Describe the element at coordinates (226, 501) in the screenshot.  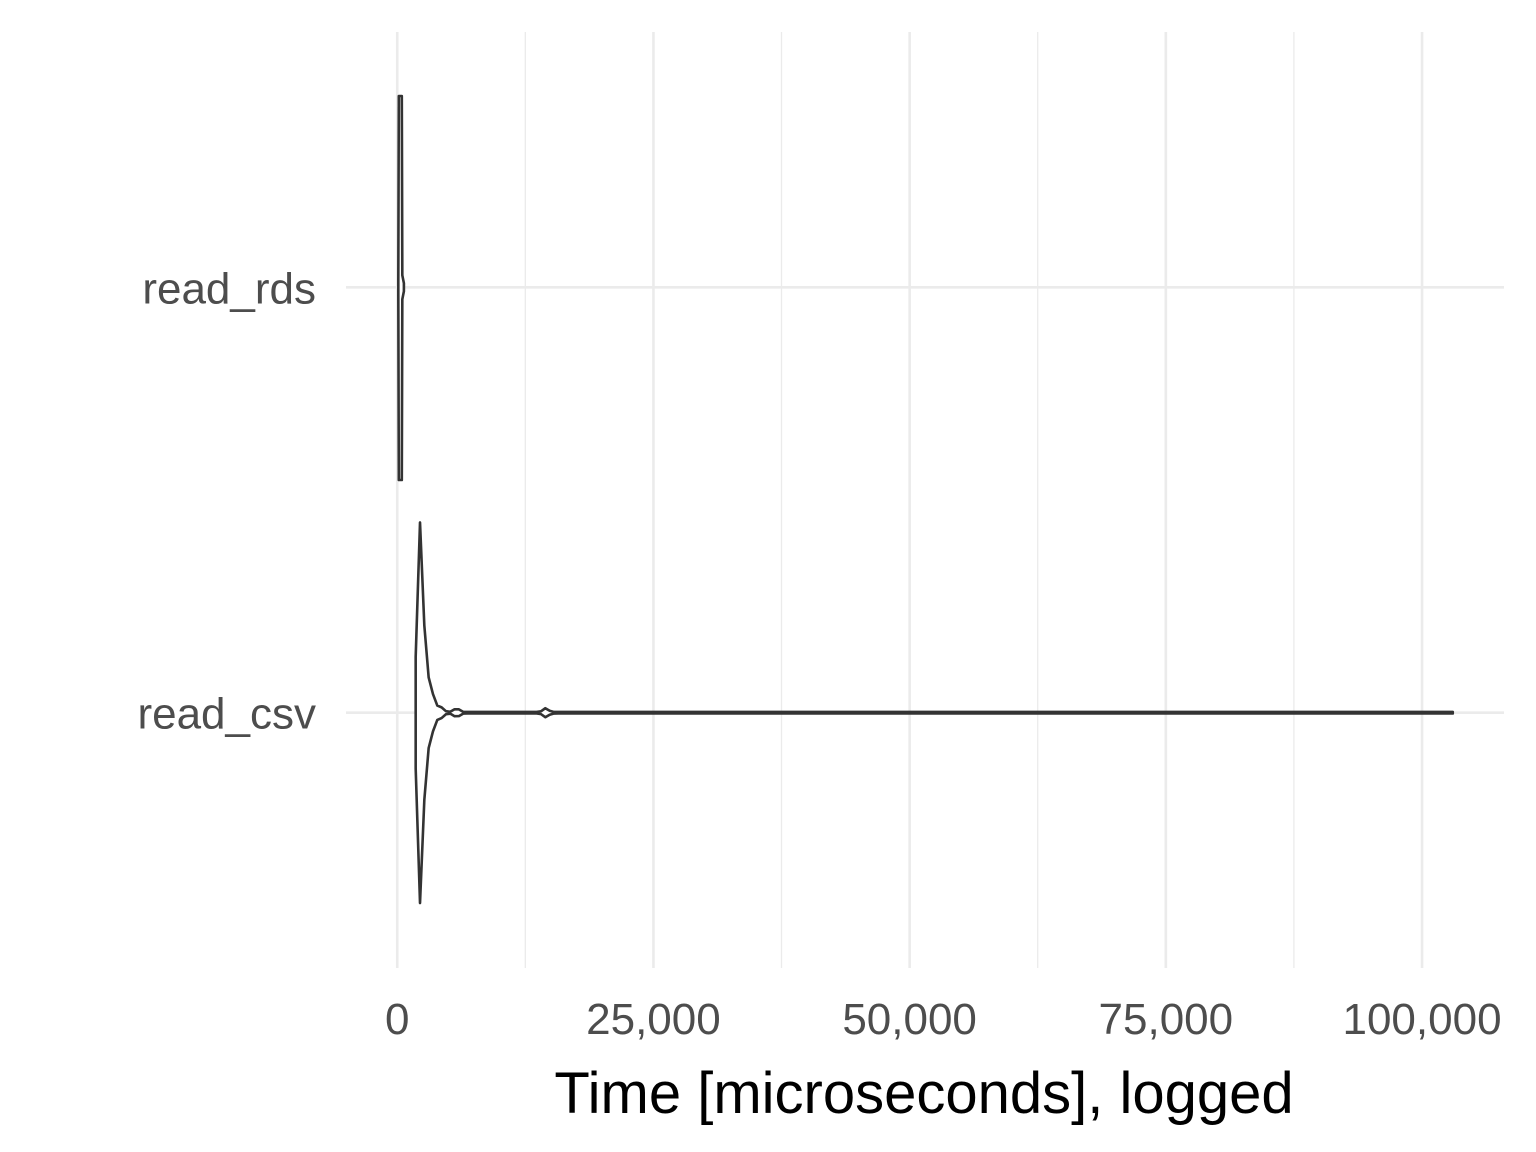
I see `y-axis-labels: read_rds read_csv` at that location.